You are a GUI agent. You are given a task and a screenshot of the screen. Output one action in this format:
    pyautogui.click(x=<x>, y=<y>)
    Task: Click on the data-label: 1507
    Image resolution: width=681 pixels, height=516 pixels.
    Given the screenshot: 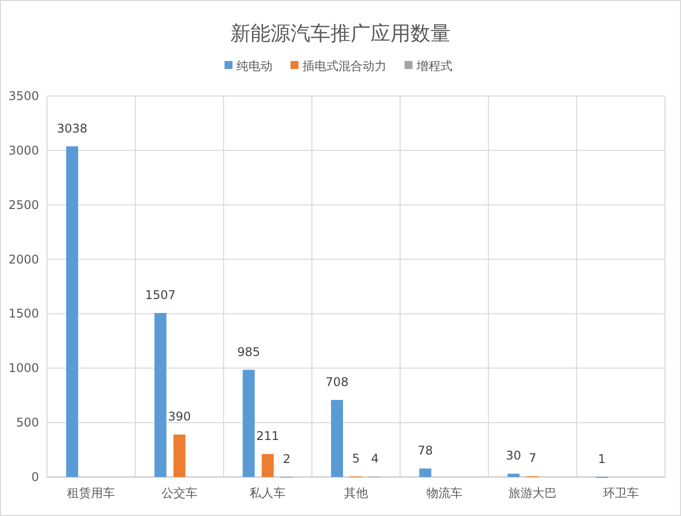 What is the action you would take?
    pyautogui.click(x=160, y=295)
    